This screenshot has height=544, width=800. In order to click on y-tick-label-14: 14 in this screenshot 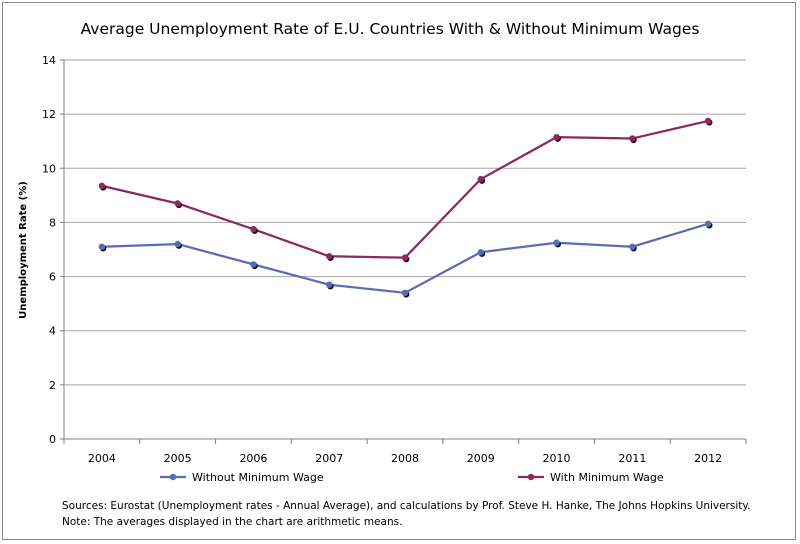, I will do `click(49, 60)`.